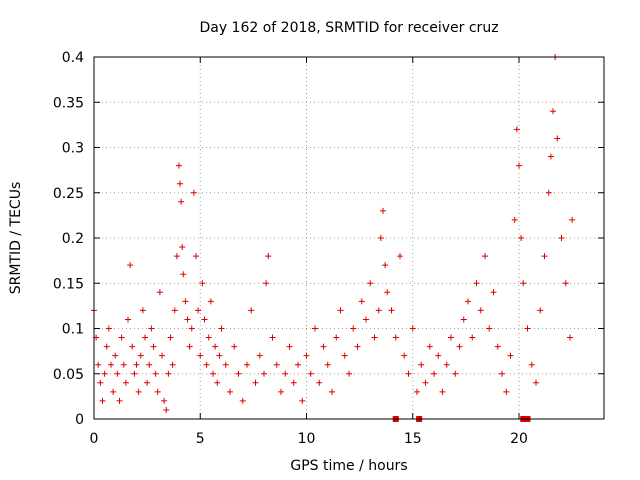 The height and width of the screenshot is (480, 640). Describe the element at coordinates (79, 420) in the screenshot. I see `y-tick-label: 0` at that location.